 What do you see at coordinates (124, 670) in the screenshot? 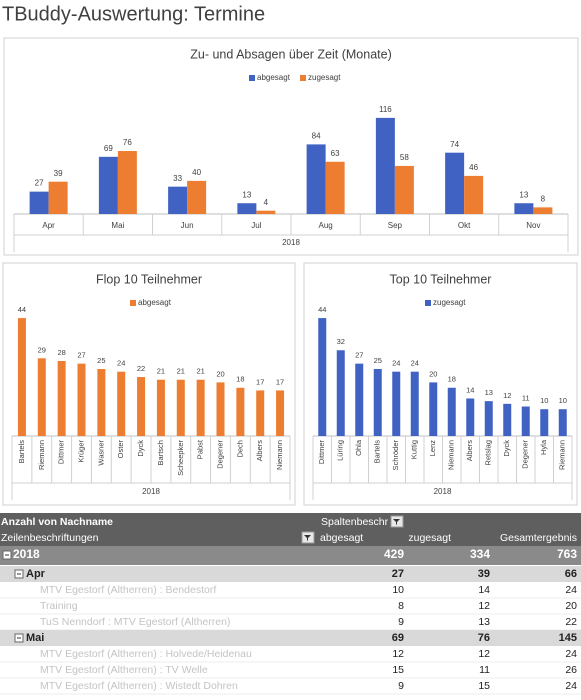
I see `row-label: MTV Egestorf (Altherren) : TV Welle` at bounding box center [124, 670].